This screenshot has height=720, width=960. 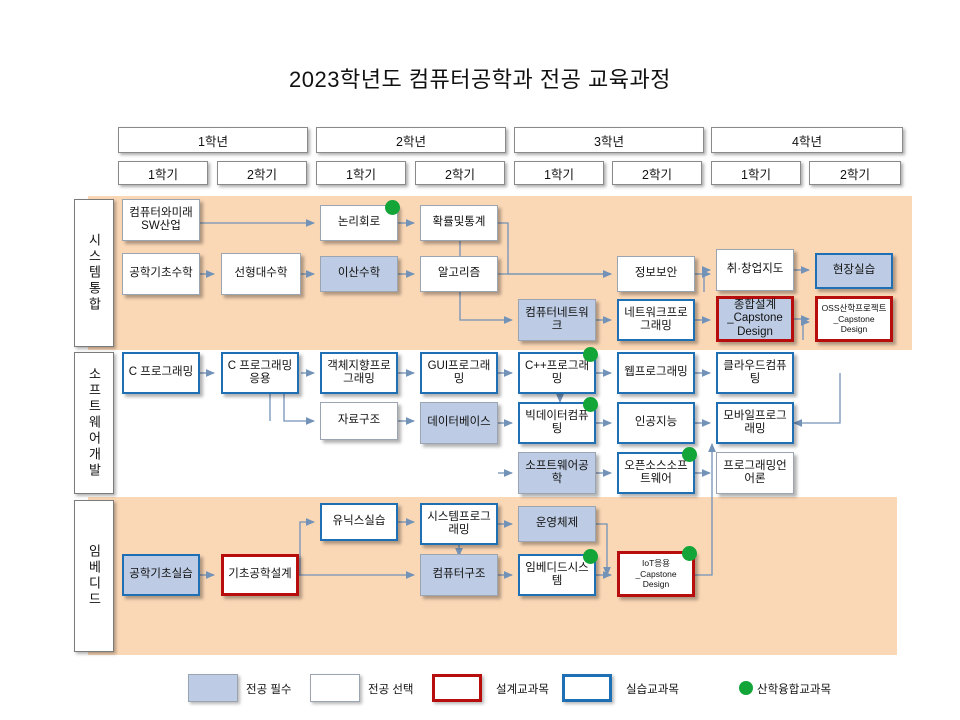 I want to click on course-box: 공학기초실습, so click(x=161, y=575).